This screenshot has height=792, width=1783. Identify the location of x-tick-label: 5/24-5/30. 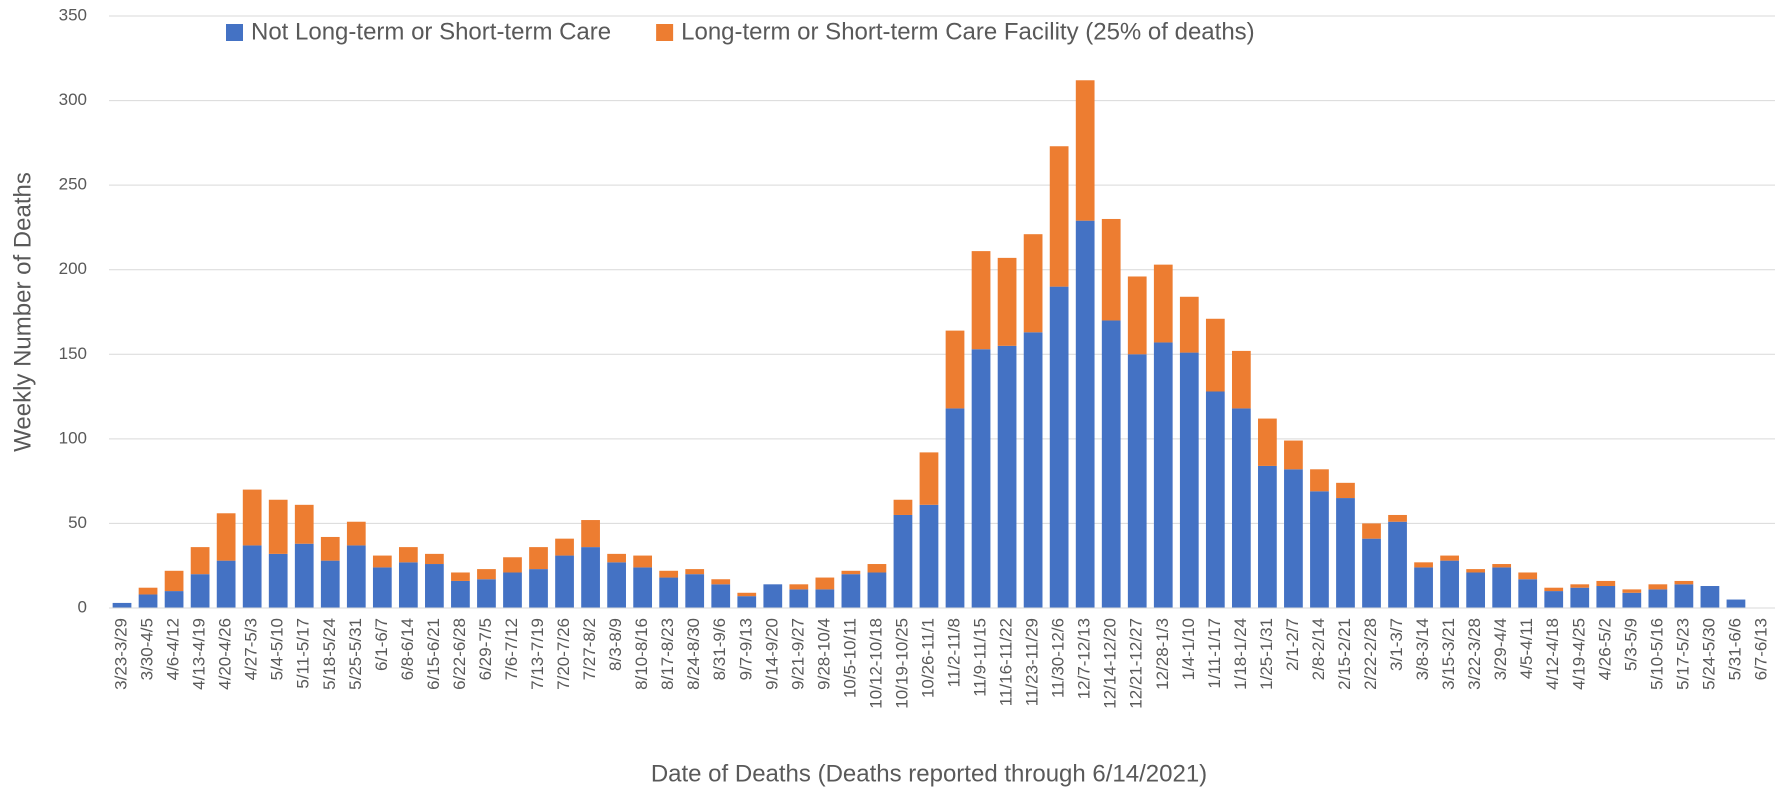
(1708, 654).